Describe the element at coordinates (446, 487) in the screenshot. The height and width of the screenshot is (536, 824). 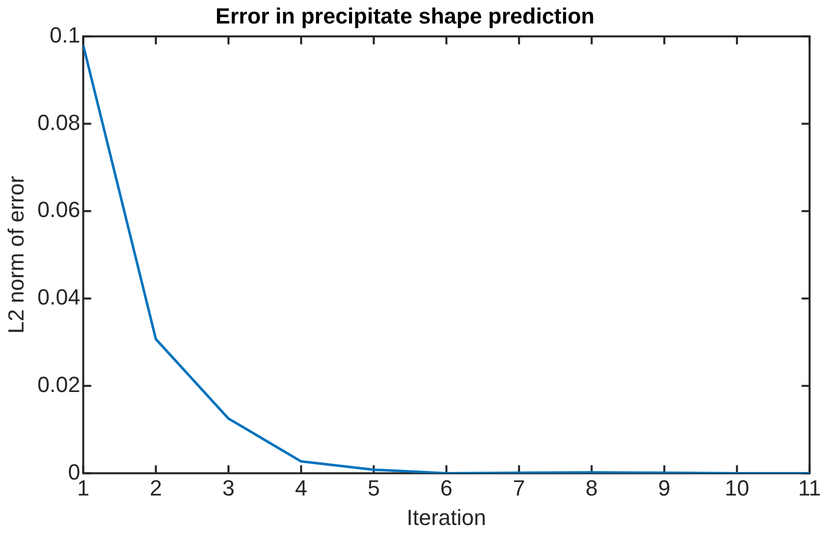
I see `x-tick-label: 6` at that location.